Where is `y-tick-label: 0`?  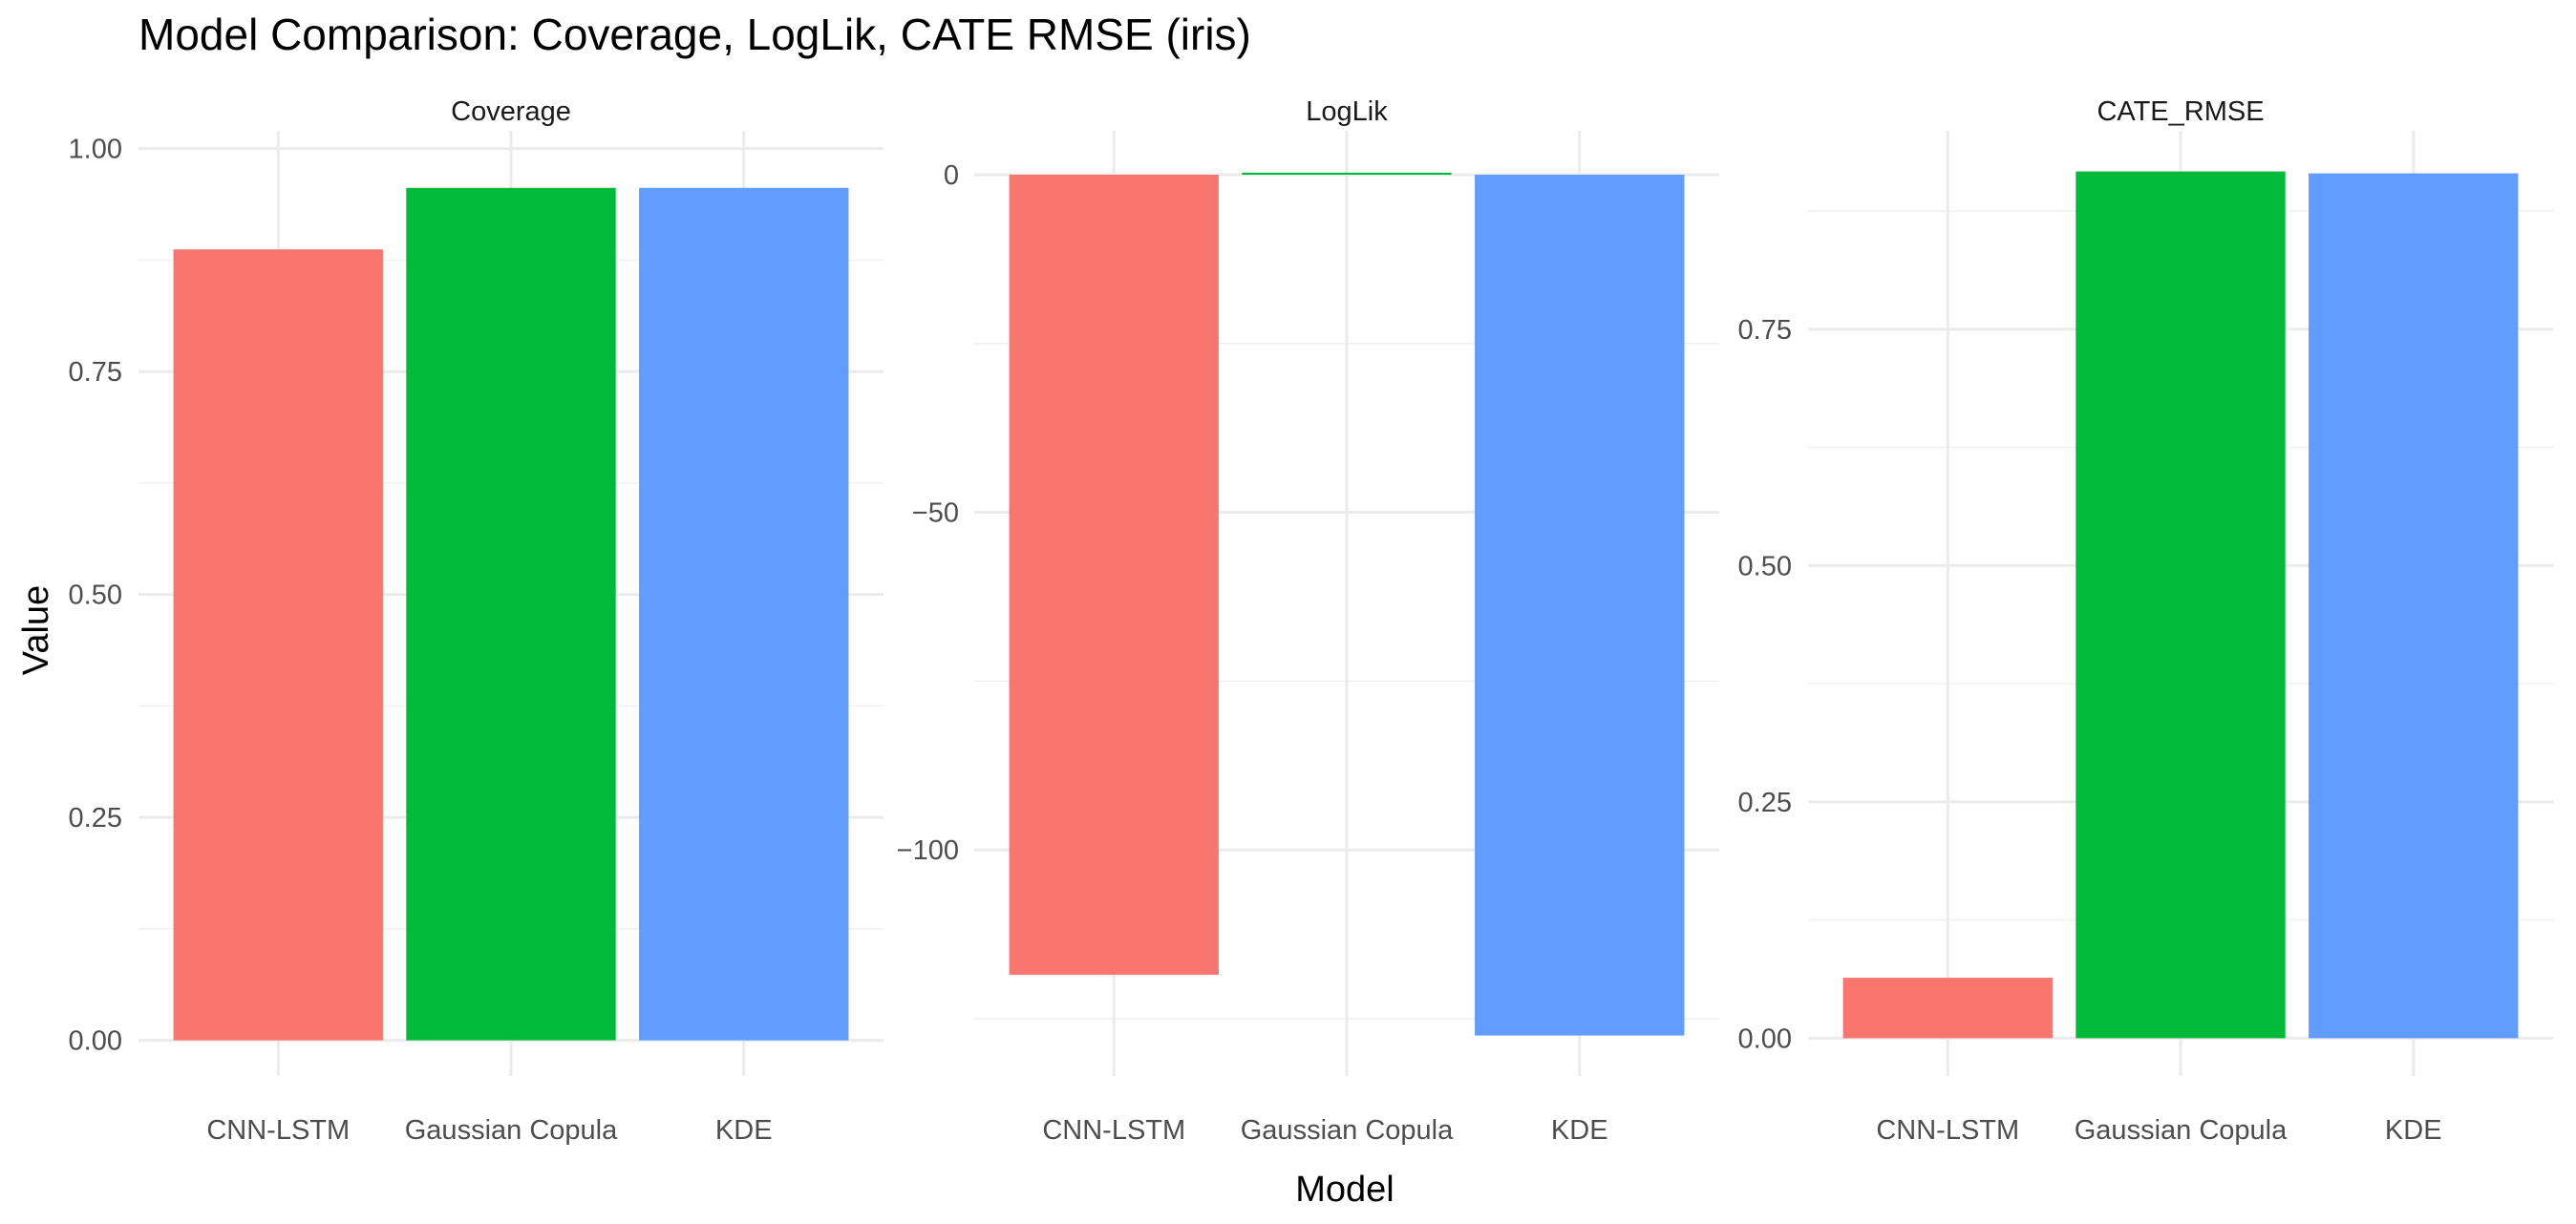 y-tick-label: 0 is located at coordinates (951, 175).